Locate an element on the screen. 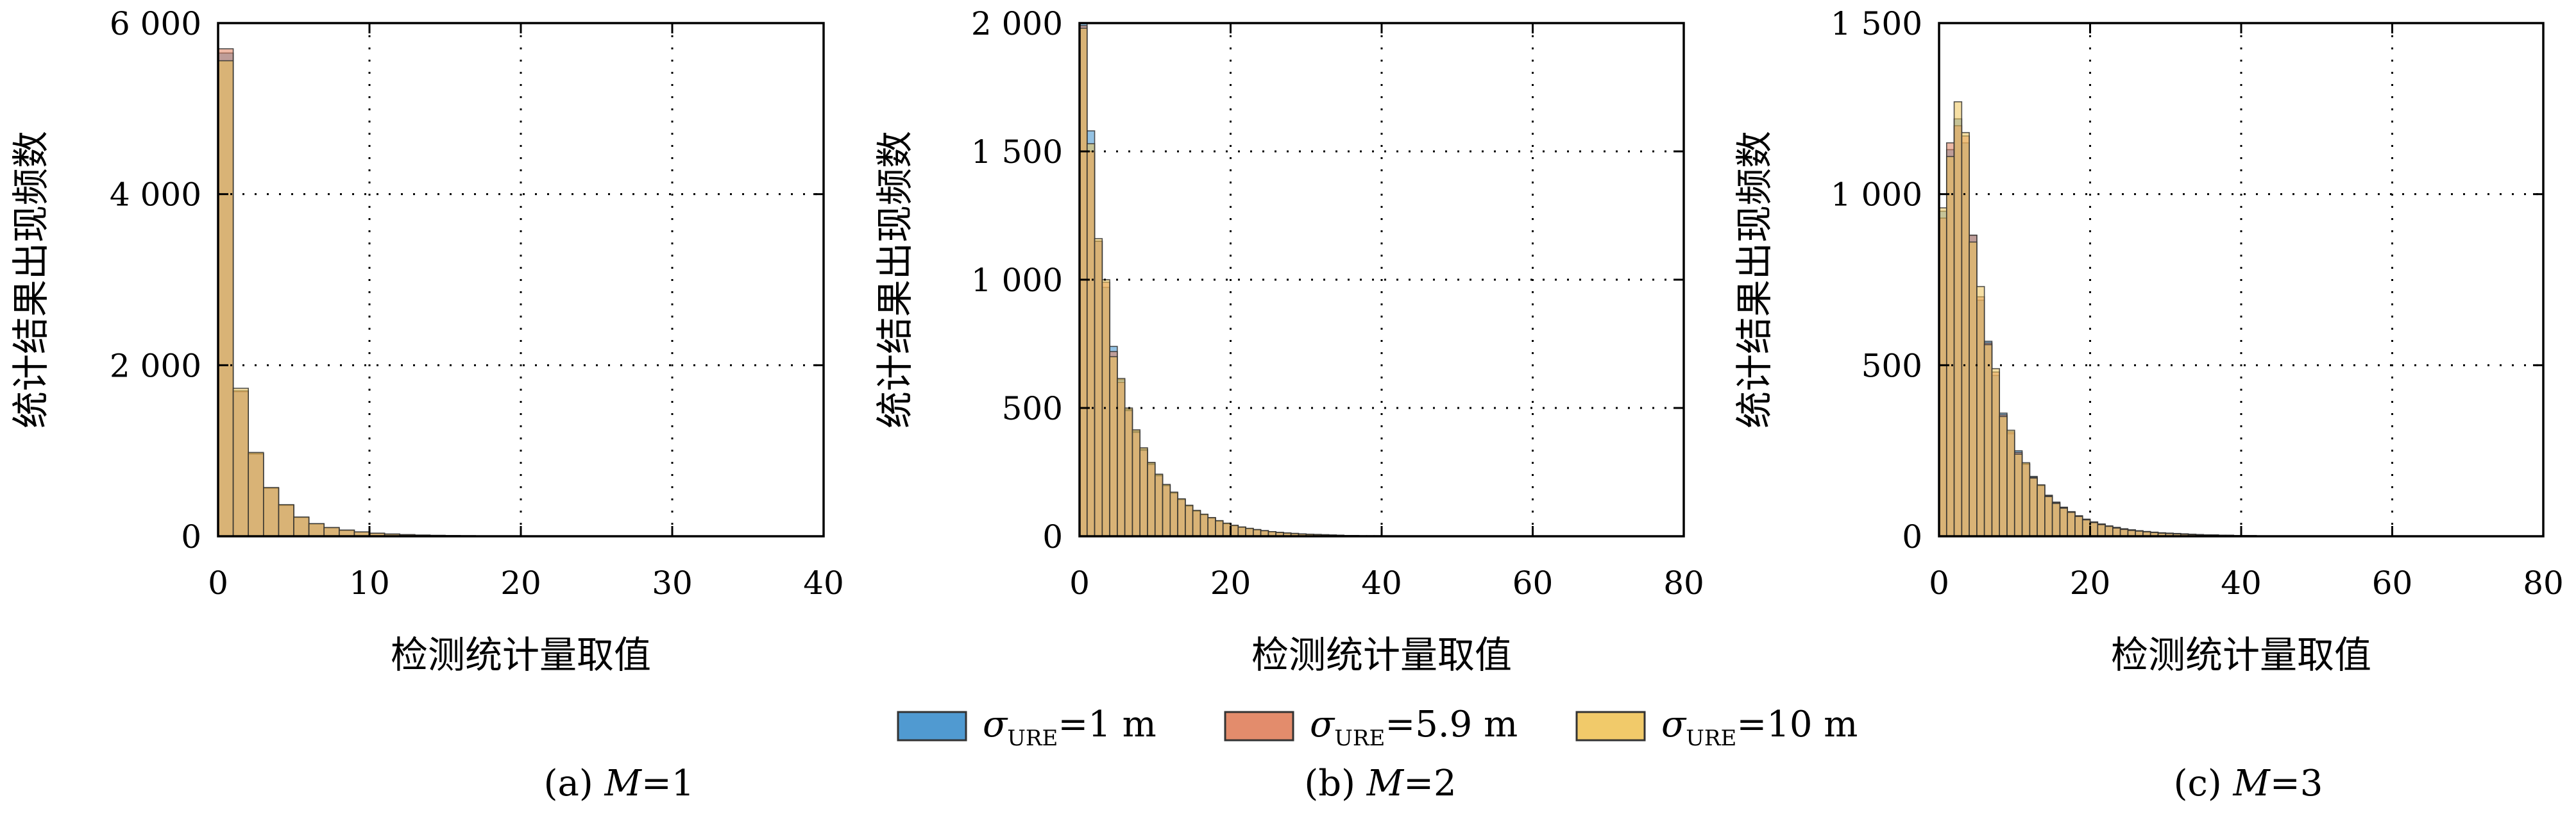 The image size is (2576, 823). caption-value: =3 is located at coordinates (2296, 783).